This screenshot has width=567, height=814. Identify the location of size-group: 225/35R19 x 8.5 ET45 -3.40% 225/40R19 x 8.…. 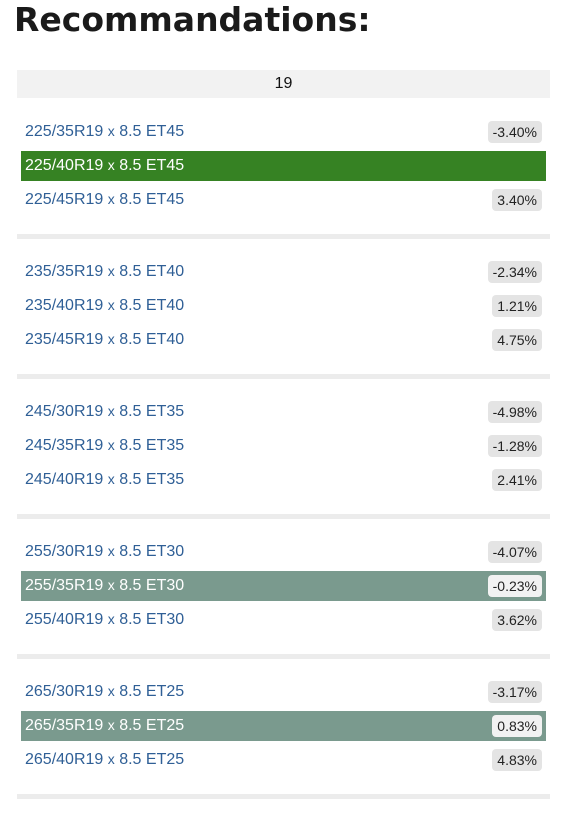
(283, 176).